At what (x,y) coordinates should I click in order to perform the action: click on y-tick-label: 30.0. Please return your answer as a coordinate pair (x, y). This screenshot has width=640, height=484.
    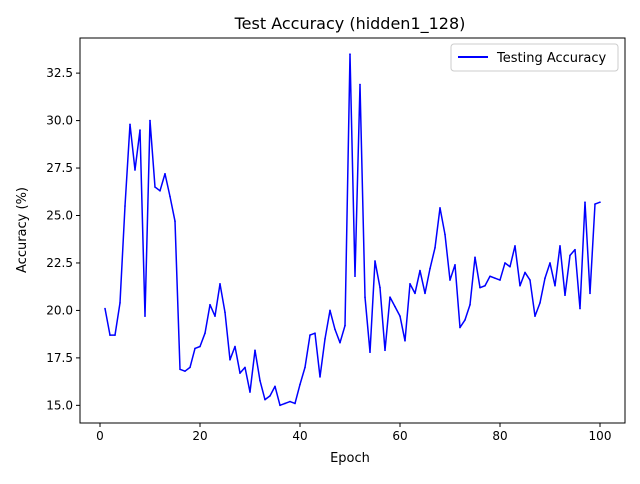
    Looking at the image, I should click on (59, 121).